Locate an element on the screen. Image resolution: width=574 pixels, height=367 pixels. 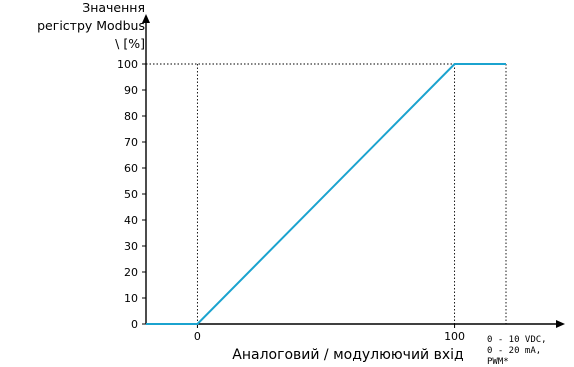
y-axis-label-line-1: Значення is located at coordinates (113, 7).